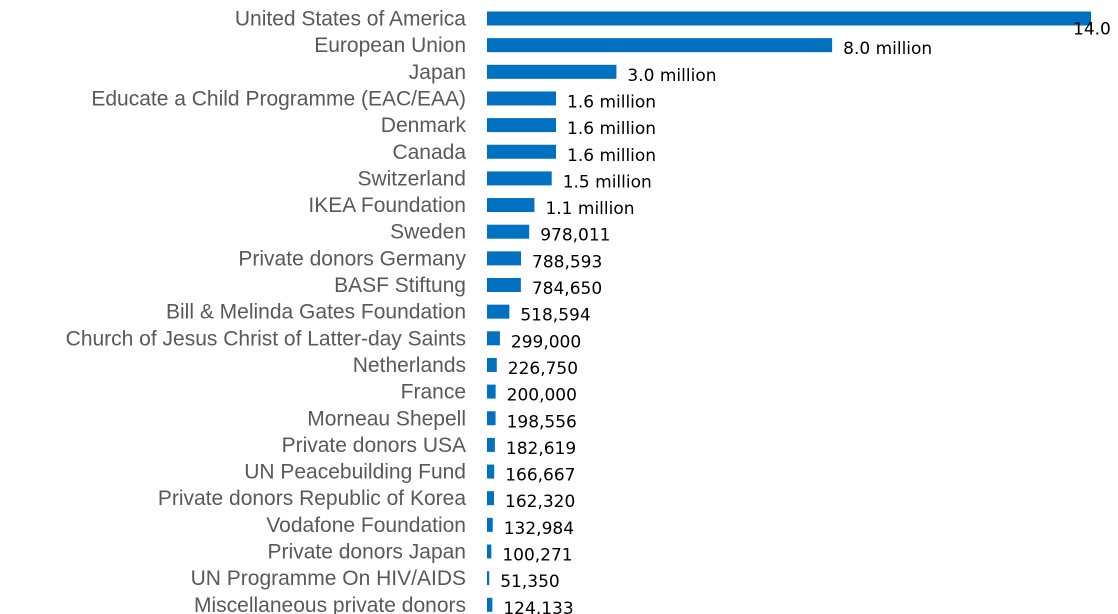 The height and width of the screenshot is (614, 1118). I want to click on category-label: IKEA Foundation, so click(387, 205).